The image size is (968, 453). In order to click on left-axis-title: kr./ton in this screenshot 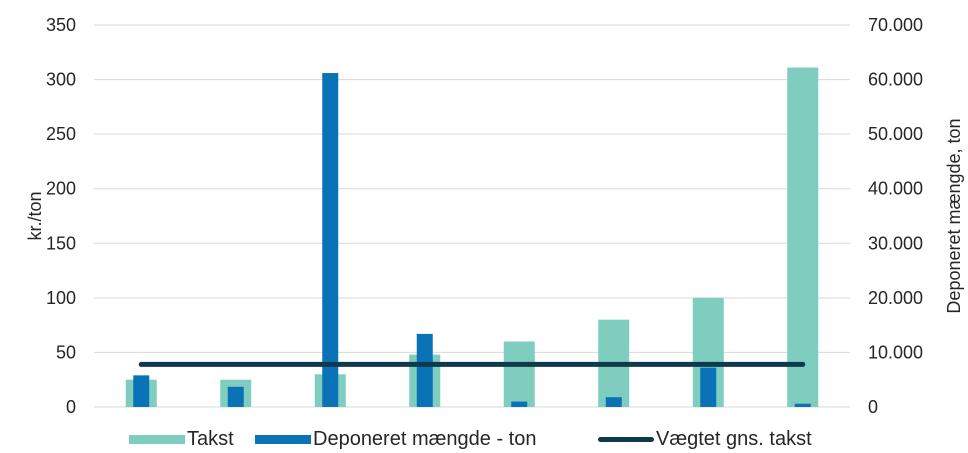, I will do `click(35, 215)`.